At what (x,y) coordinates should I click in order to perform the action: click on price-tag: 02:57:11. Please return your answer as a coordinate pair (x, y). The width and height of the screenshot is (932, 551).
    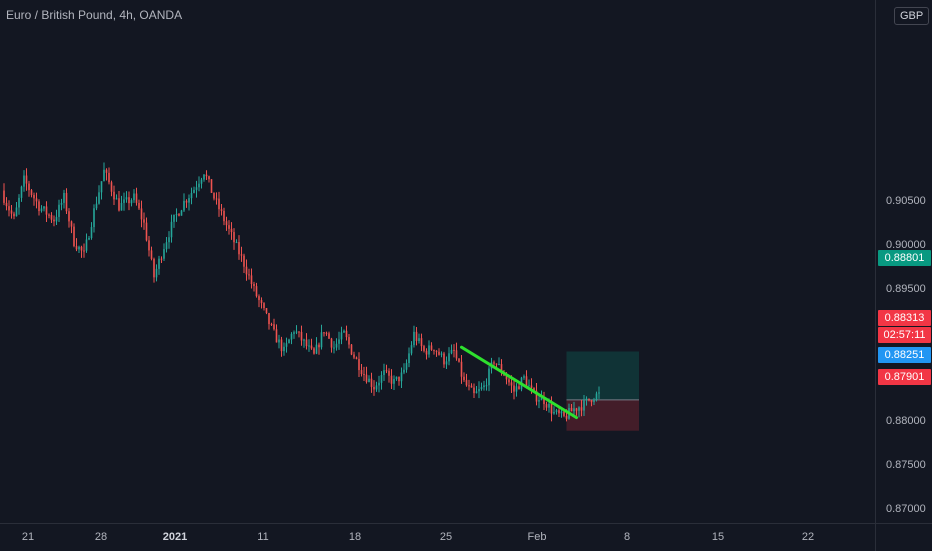
    Looking at the image, I should click on (904, 335).